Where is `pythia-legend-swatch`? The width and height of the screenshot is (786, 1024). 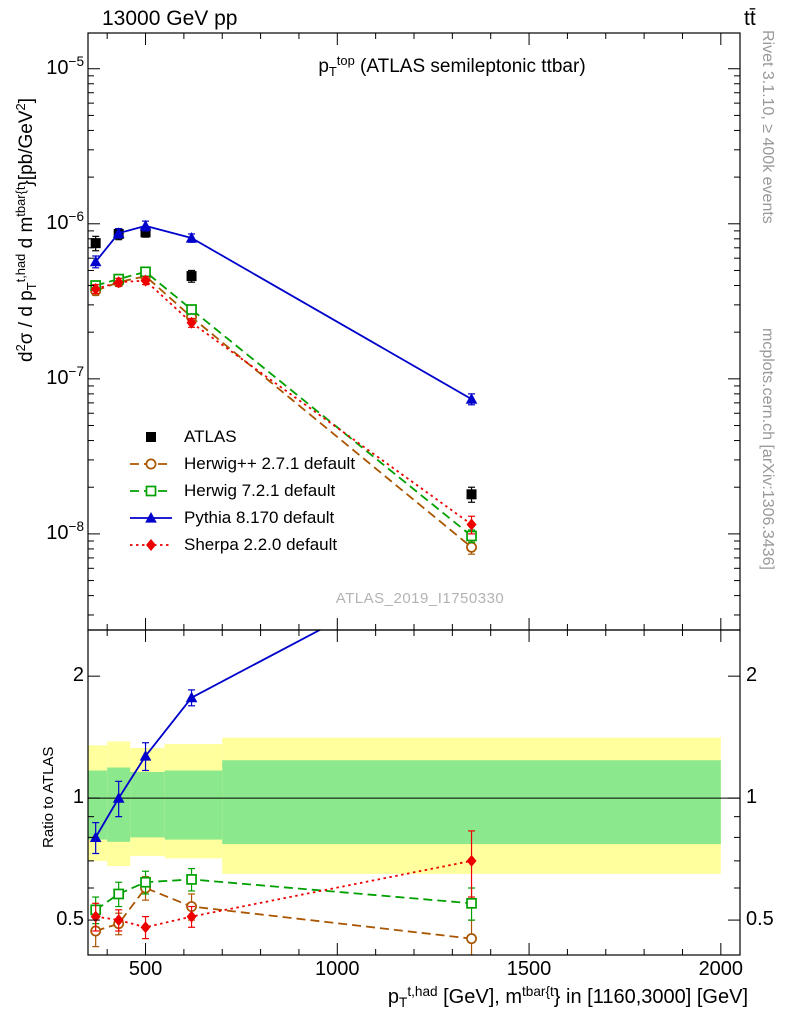 pythia-legend-swatch is located at coordinates (151, 517).